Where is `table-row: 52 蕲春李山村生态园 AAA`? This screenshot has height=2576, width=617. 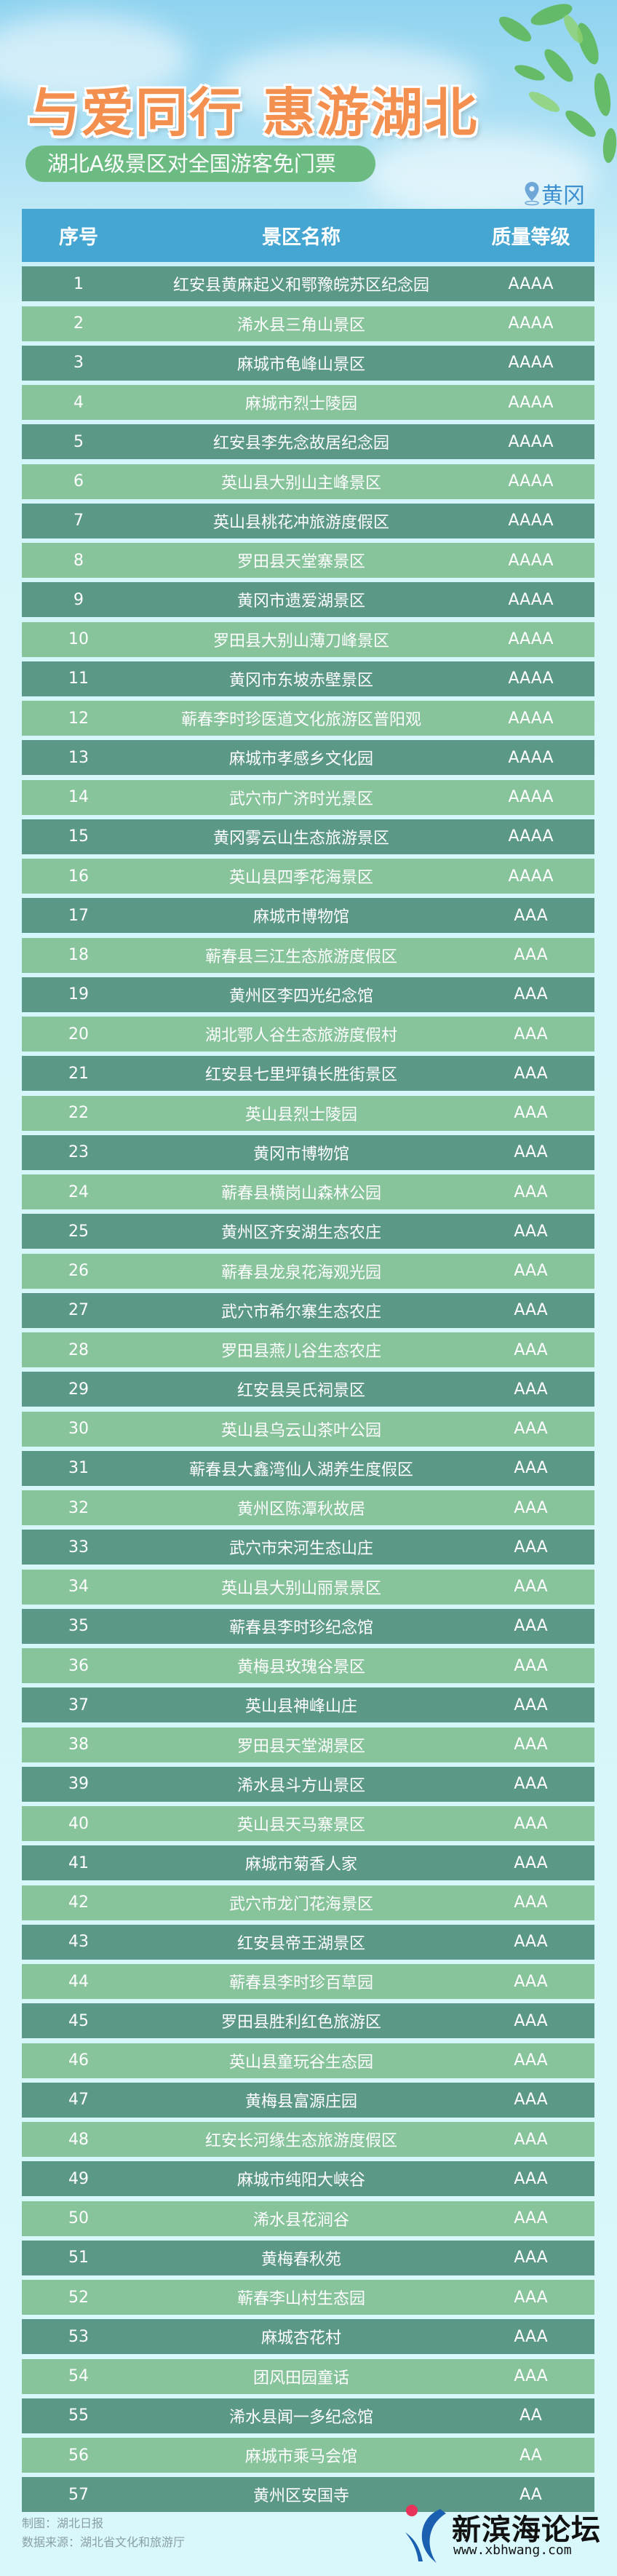
table-row: 52 蕲春李山村生态园 AAA is located at coordinates (308, 2297).